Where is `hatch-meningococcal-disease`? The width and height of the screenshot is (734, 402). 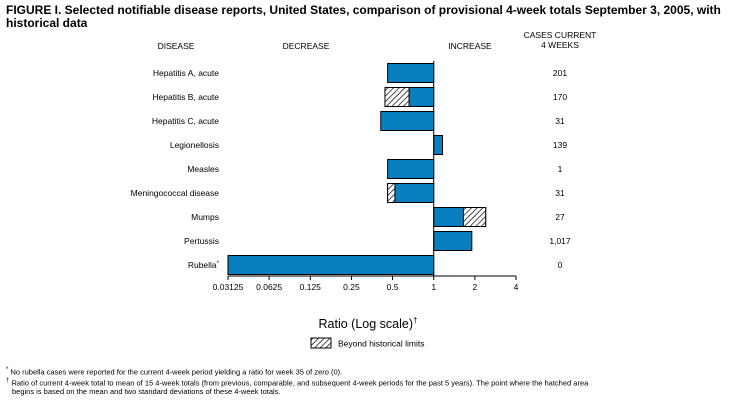
hatch-meningococcal-disease is located at coordinates (391, 193).